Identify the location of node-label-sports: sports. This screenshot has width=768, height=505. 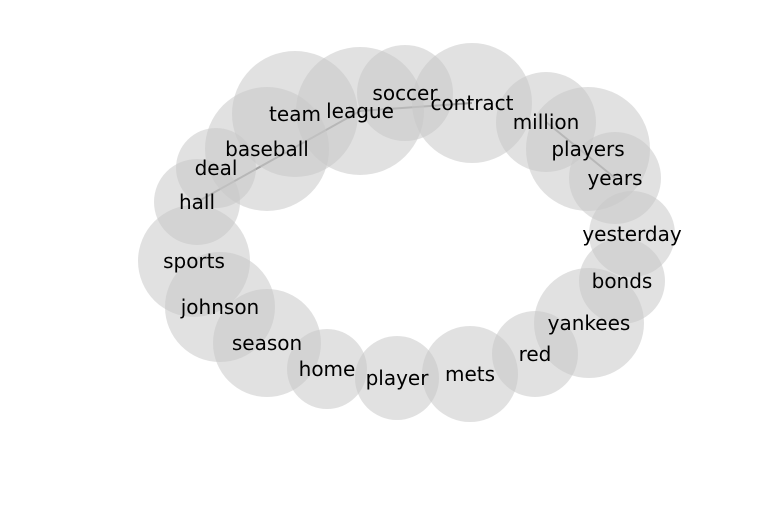
(194, 261).